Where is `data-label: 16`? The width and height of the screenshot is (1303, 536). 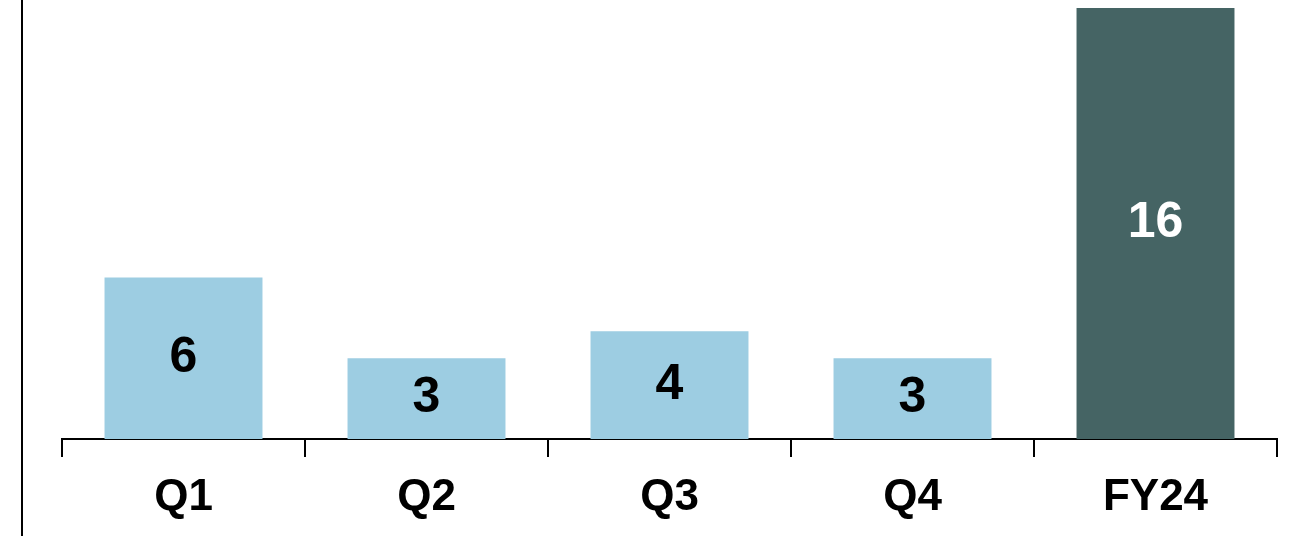 data-label: 16 is located at coordinates (1155, 220).